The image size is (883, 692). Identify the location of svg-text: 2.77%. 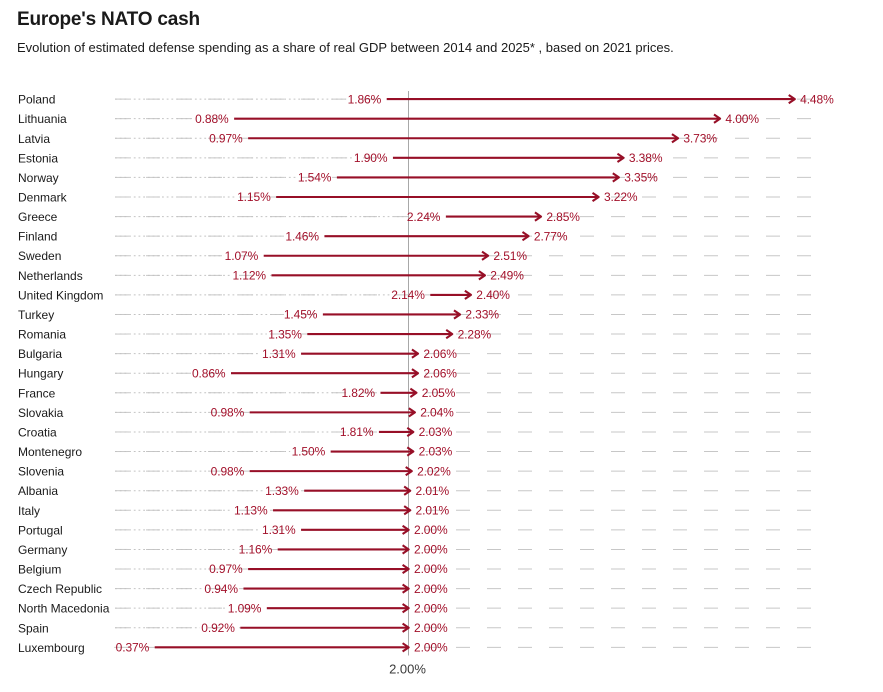
(551, 236).